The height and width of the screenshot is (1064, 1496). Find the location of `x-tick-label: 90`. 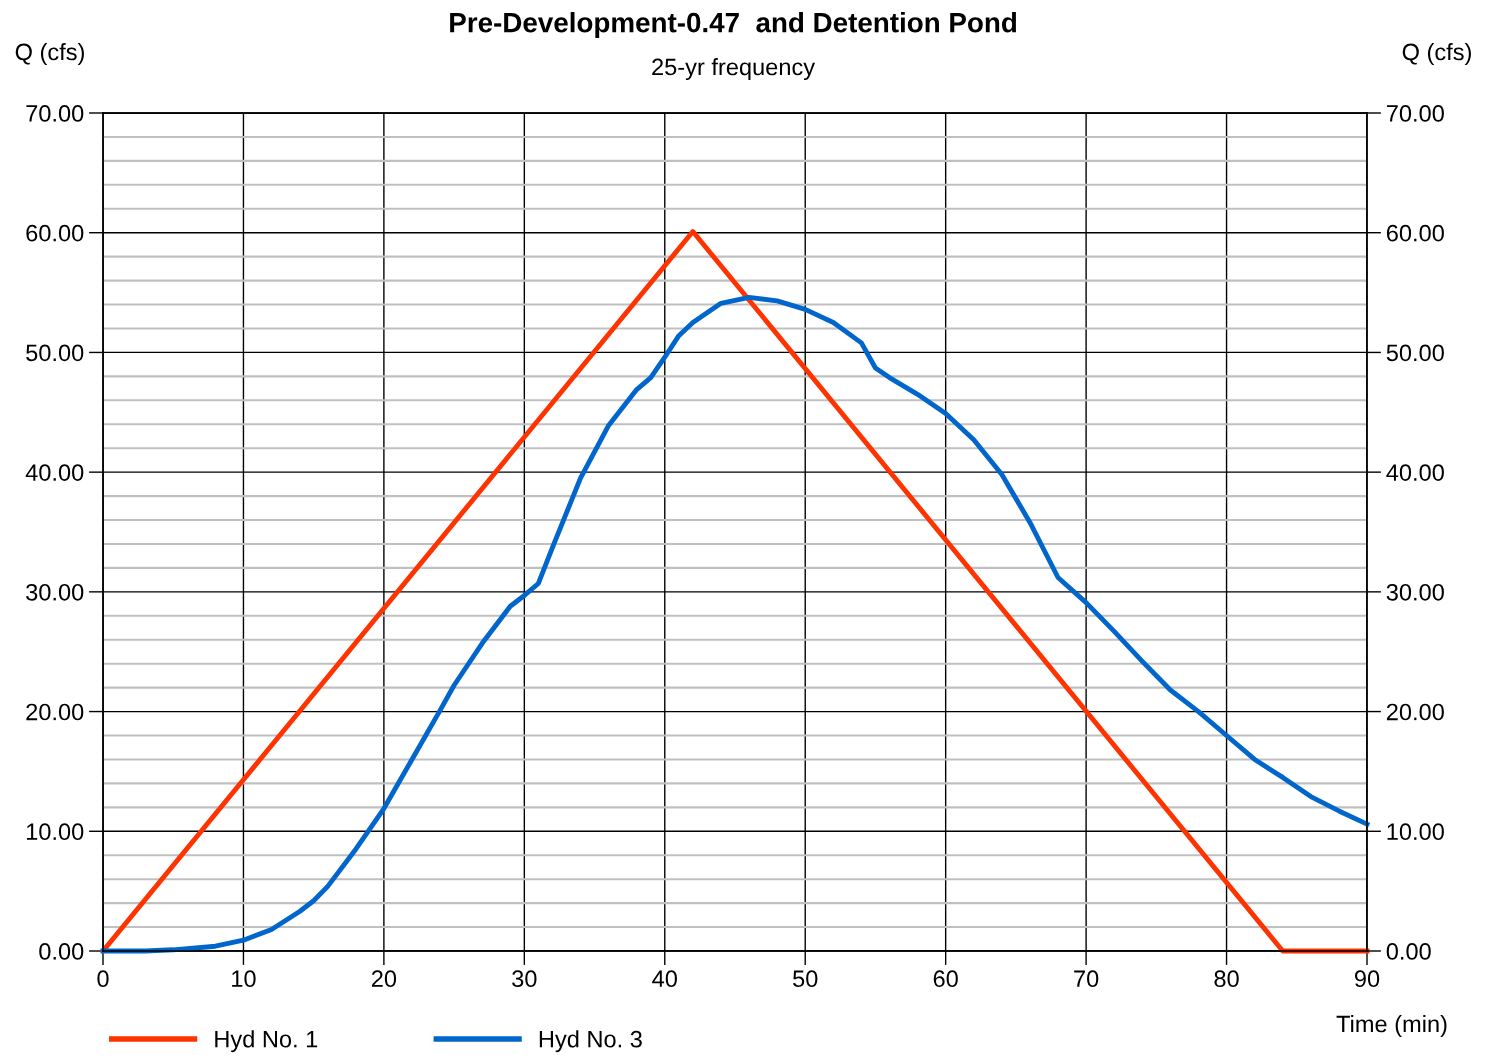

x-tick-label: 90 is located at coordinates (1367, 979).